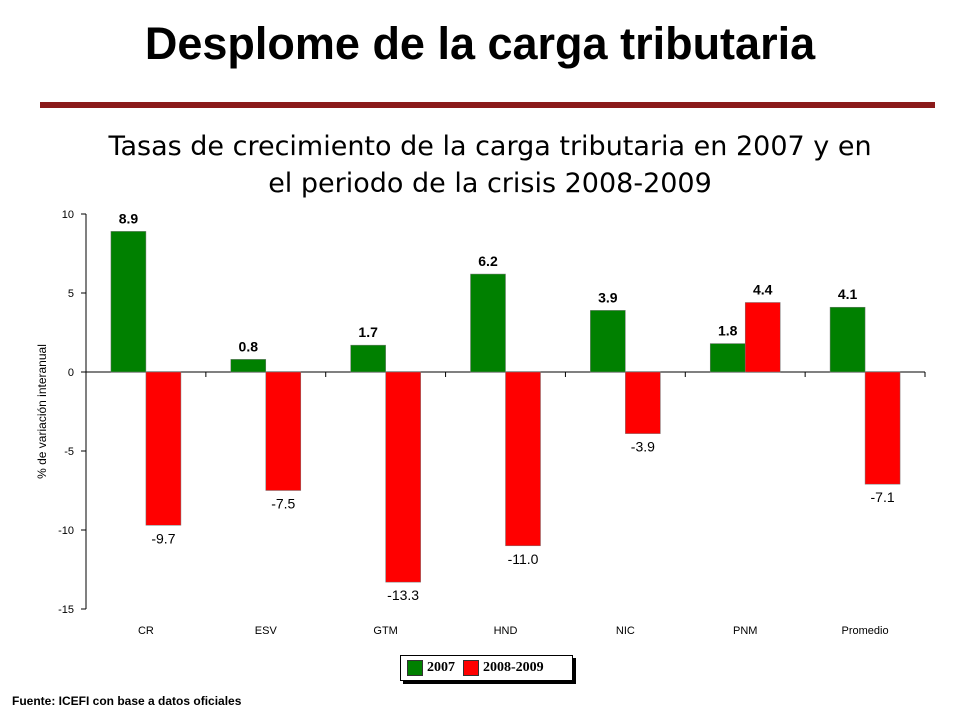 Image resolution: width=960 pixels, height=720 pixels. What do you see at coordinates (643, 447) in the screenshot?
I see `data-label: -3.9` at bounding box center [643, 447].